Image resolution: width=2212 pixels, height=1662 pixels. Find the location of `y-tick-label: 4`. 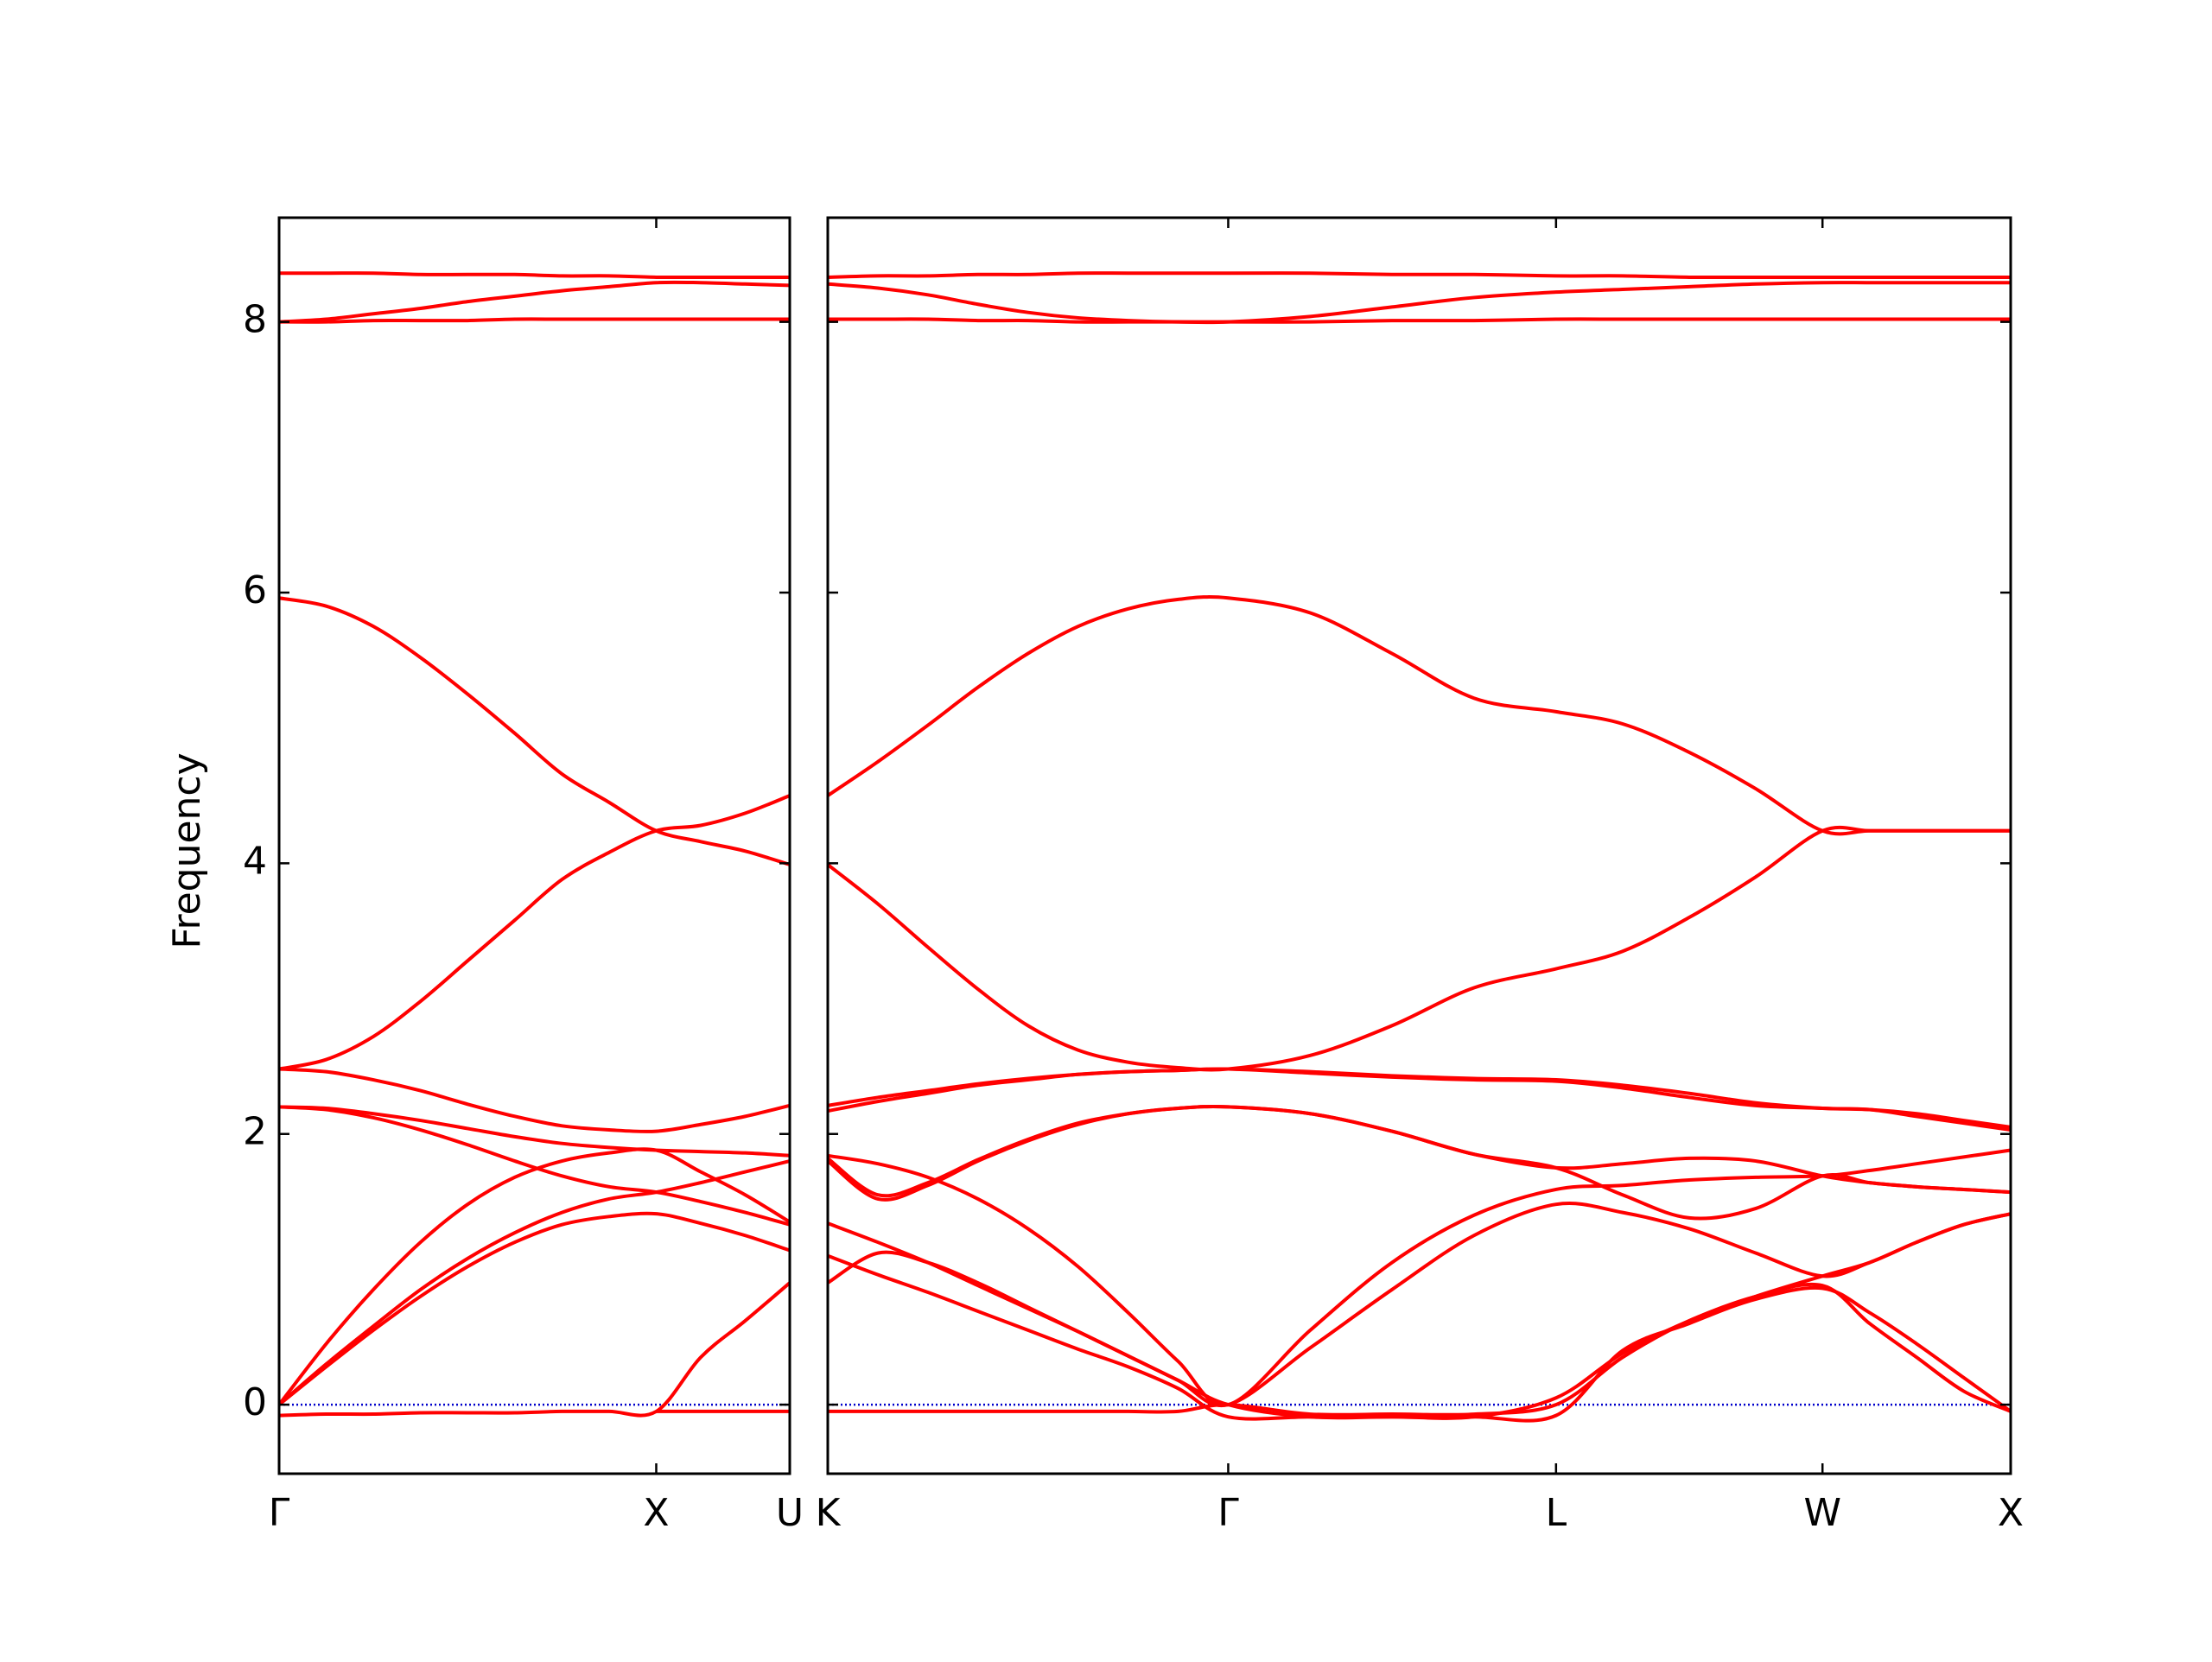

y-tick-label: 4 is located at coordinates (255, 861).